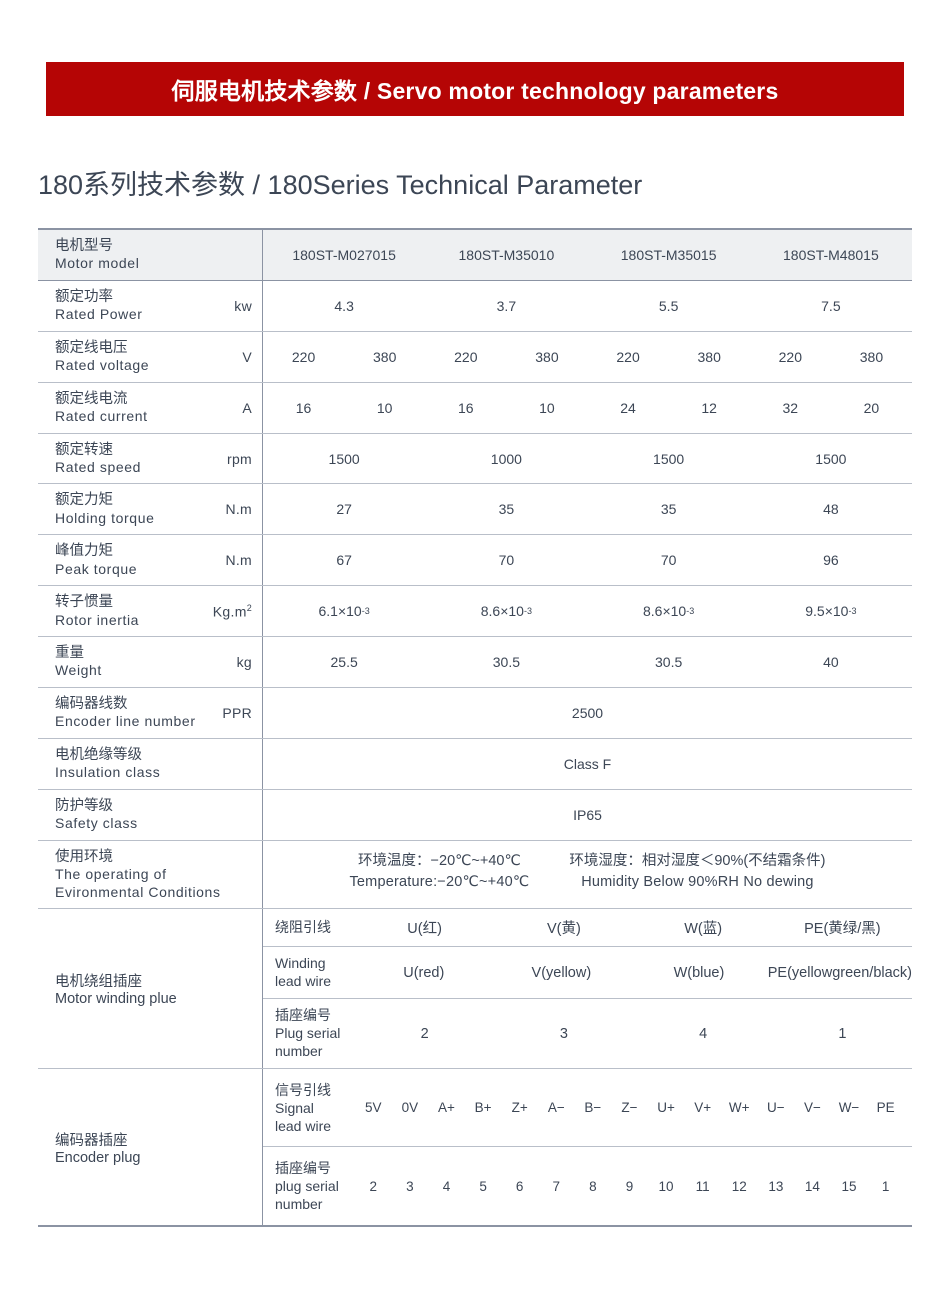 The image size is (950, 1307). I want to click on winding-serial-value: 2, so click(424, 1033).